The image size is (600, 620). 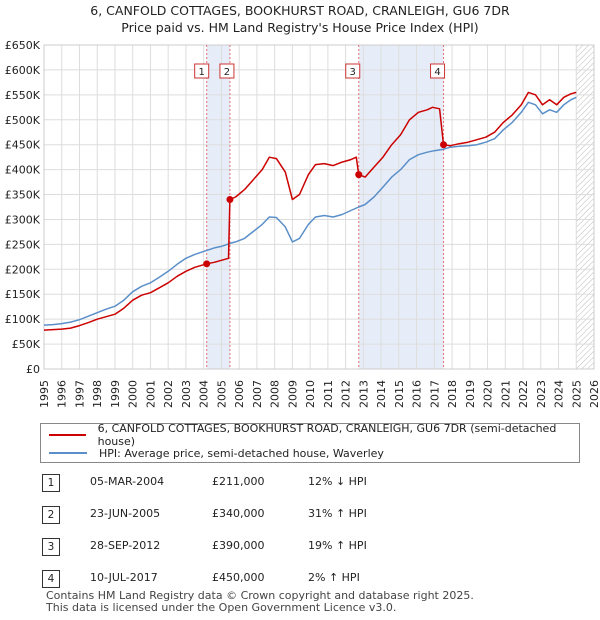 What do you see at coordinates (51, 483) in the screenshot?
I see `transaction-number: 1` at bounding box center [51, 483].